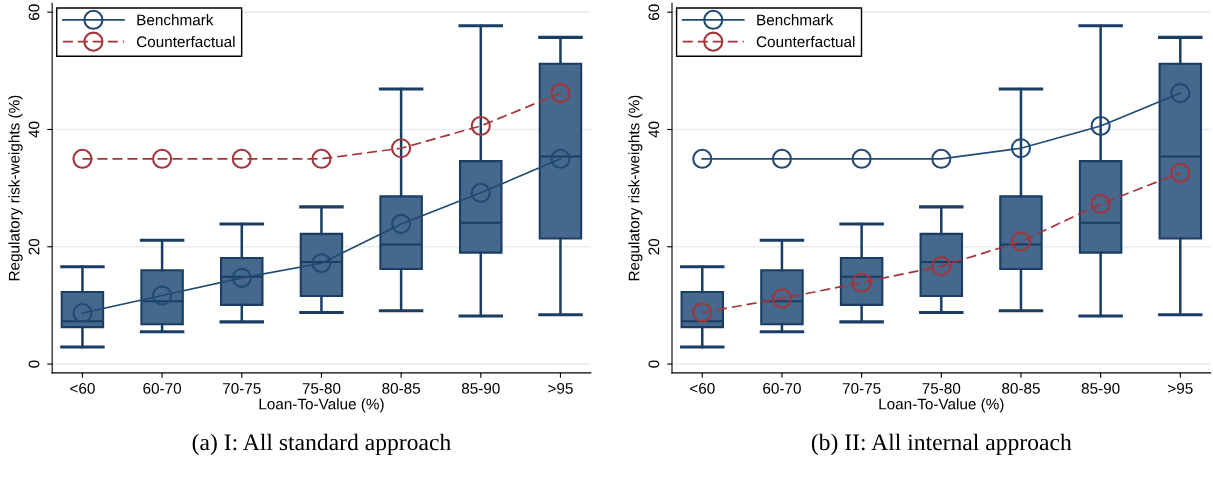 The height and width of the screenshot is (483, 1213). I want to click on text: (b) II: All internal approach, so click(941, 444).